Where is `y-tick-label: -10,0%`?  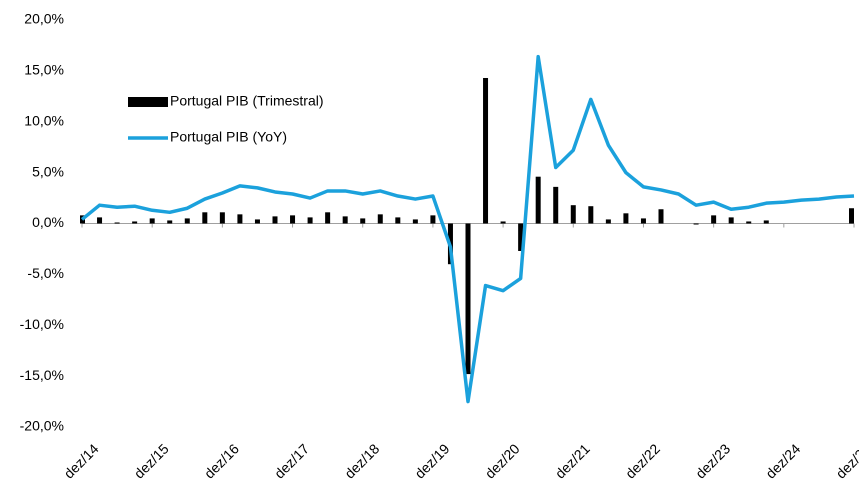
y-tick-label: -10,0% is located at coordinates (42, 324).